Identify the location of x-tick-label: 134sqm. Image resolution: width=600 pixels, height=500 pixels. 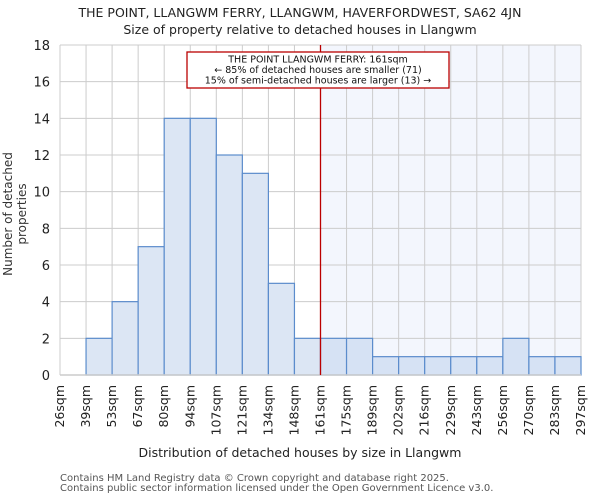
(267, 410).